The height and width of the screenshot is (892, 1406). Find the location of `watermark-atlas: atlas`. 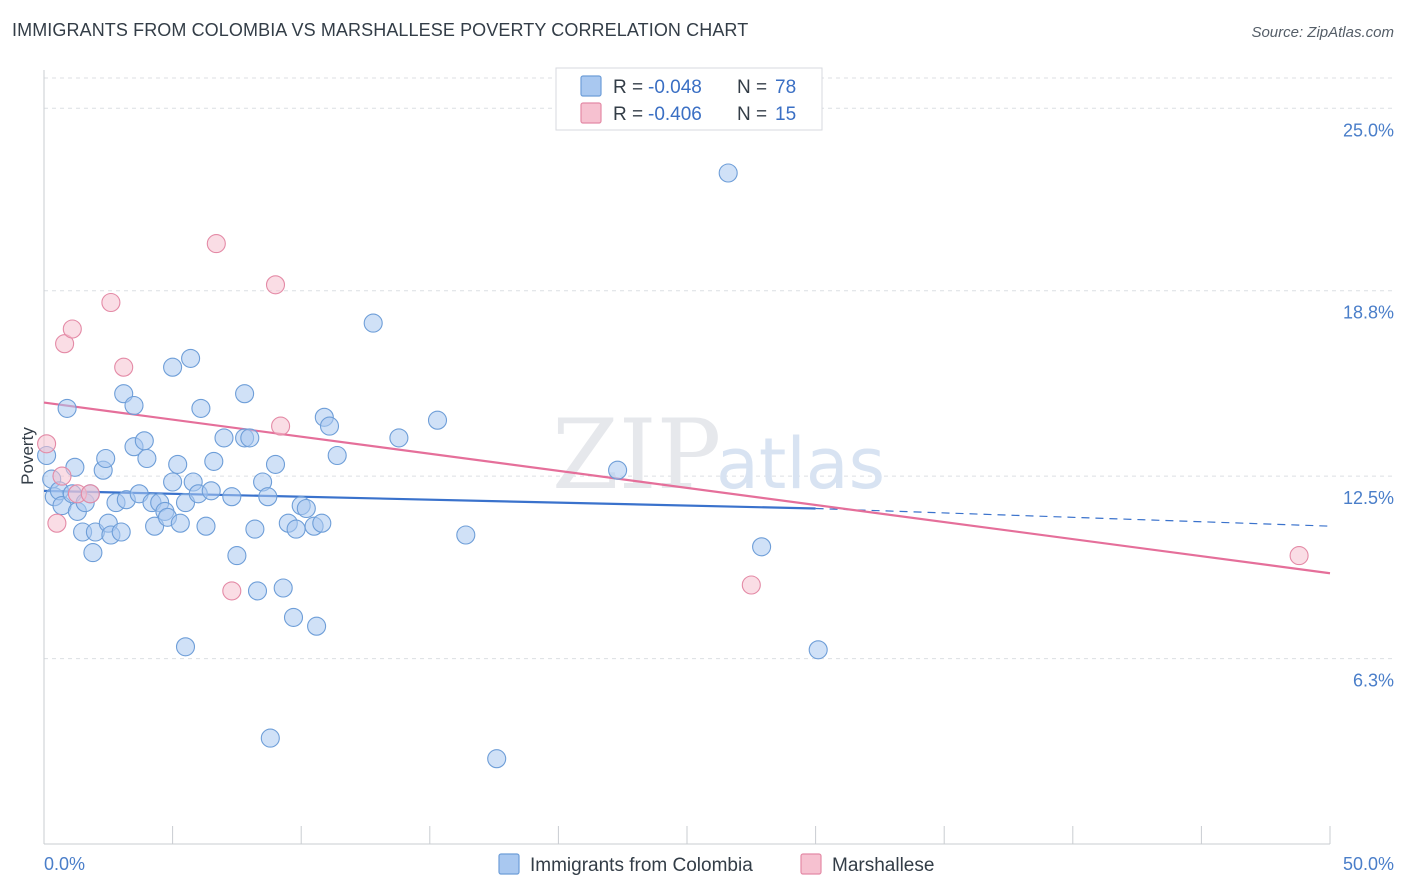

watermark-atlas: atlas is located at coordinates (800, 464).